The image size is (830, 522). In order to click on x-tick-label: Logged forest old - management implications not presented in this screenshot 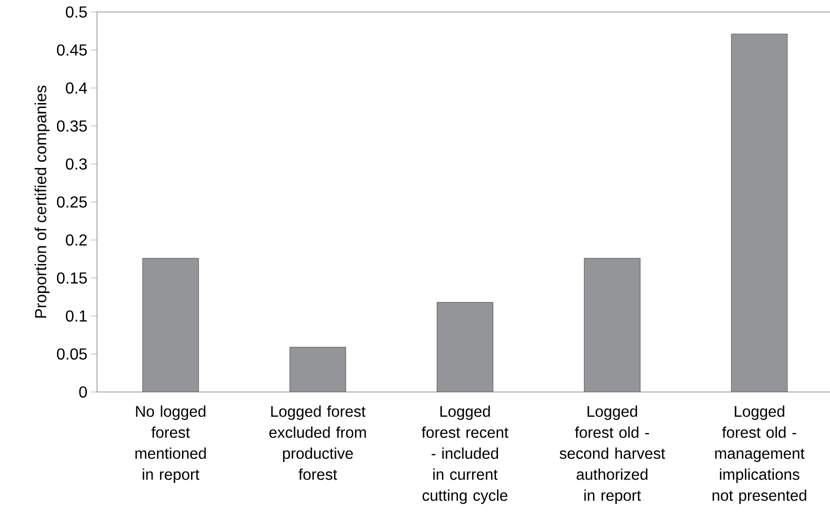, I will do `click(759, 455)`.